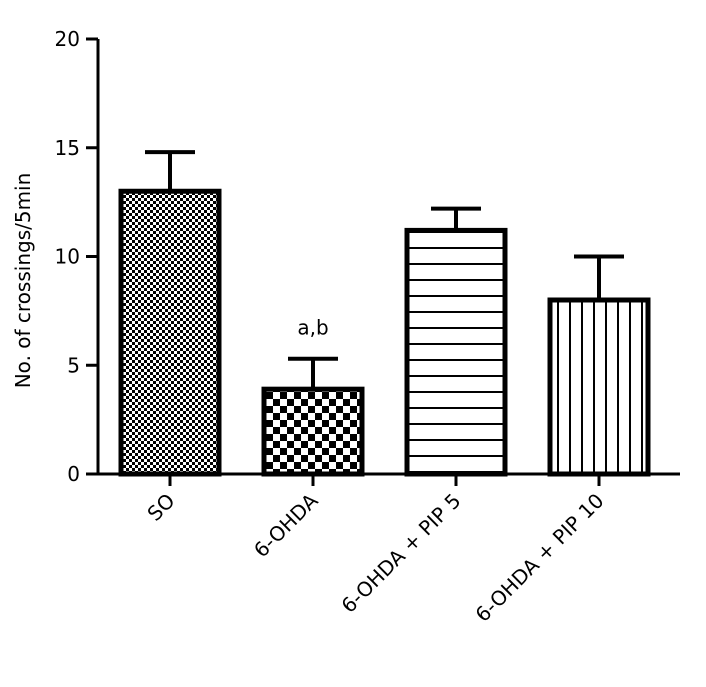  What do you see at coordinates (67, 257) in the screenshot?
I see `y-tick-label-2: 10` at bounding box center [67, 257].